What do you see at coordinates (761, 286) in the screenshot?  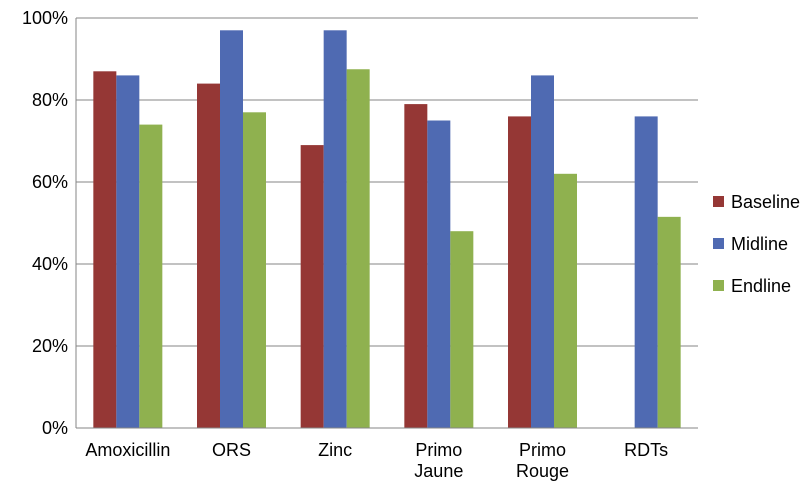 I see `legend-label-endline: Endline` at bounding box center [761, 286].